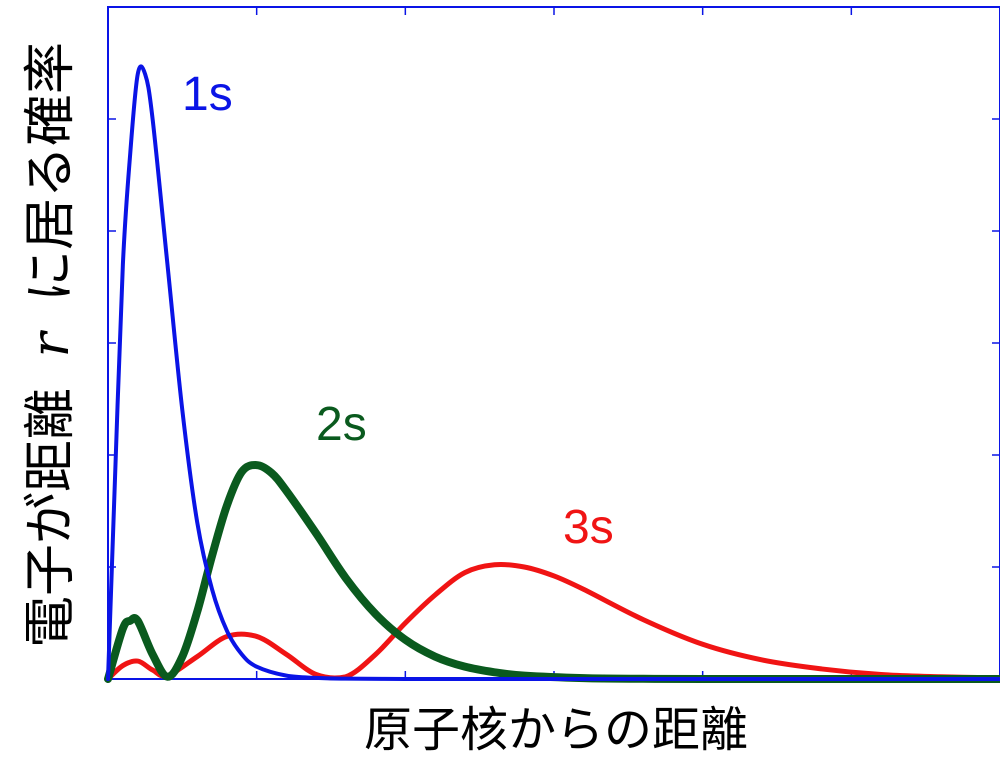  What do you see at coordinates (207, 94) in the screenshot?
I see `series-label-1s: 1s` at bounding box center [207, 94].